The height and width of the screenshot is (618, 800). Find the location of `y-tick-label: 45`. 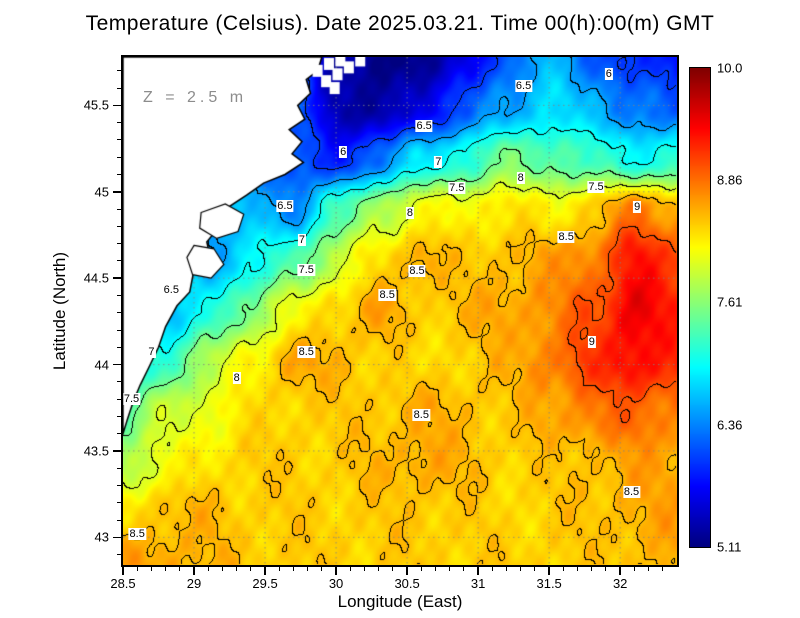

y-tick-label: 45 is located at coordinates (101, 192).